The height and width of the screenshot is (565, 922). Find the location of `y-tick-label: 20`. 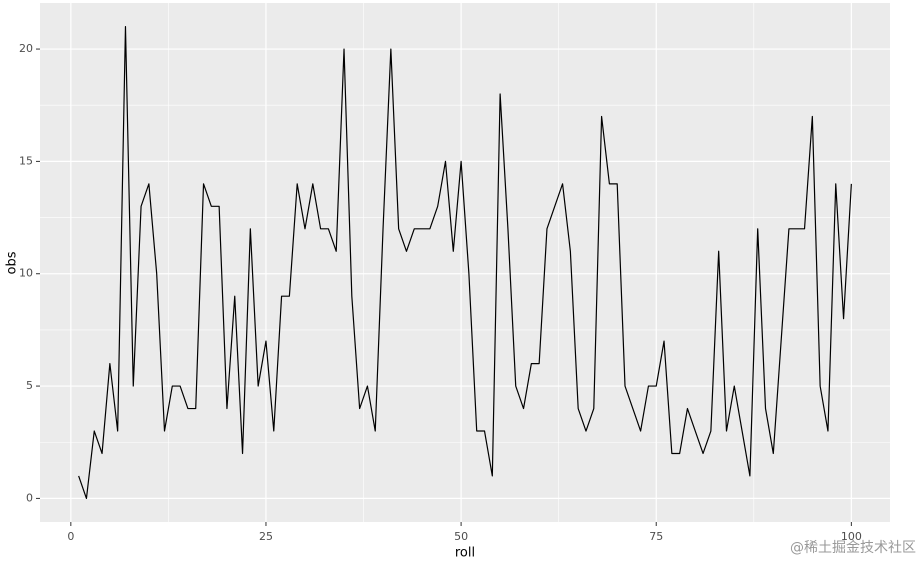

y-tick-label: 20 is located at coordinates (26, 48).